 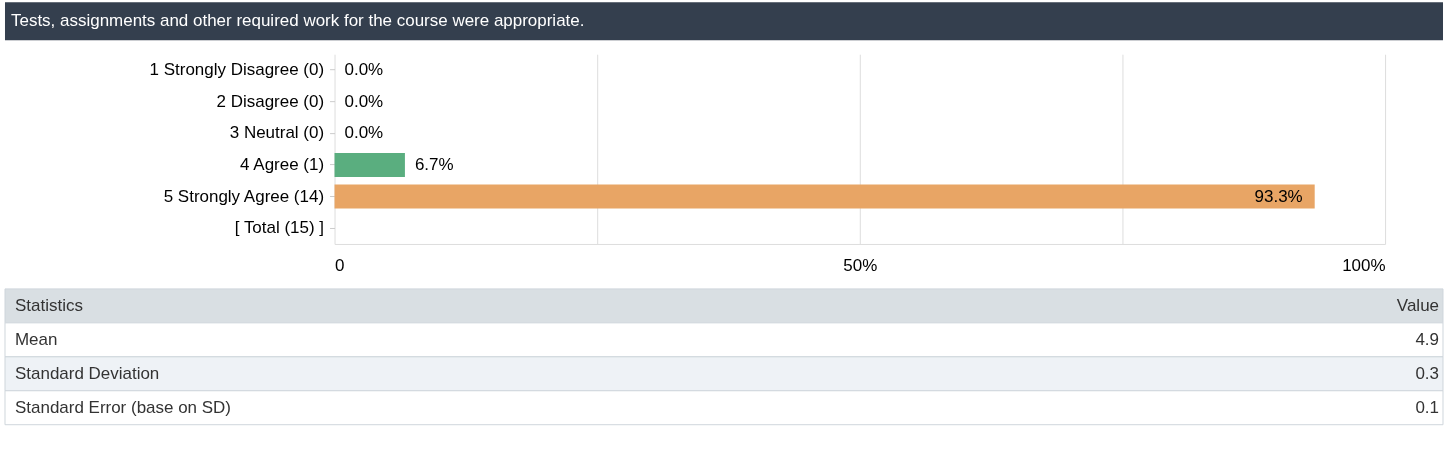 I want to click on data-label: 93.3%, so click(x=1278, y=196).